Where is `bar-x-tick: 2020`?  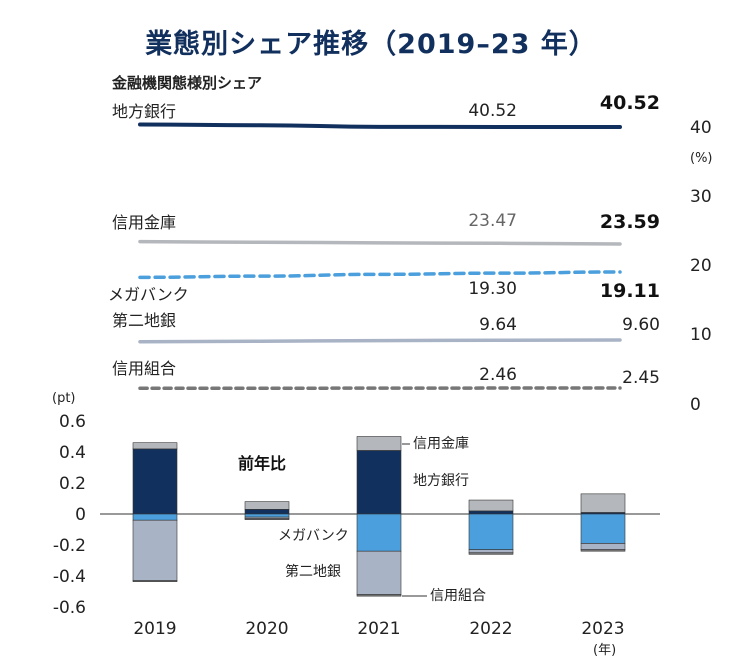 bar-x-tick: 2020 is located at coordinates (266, 629).